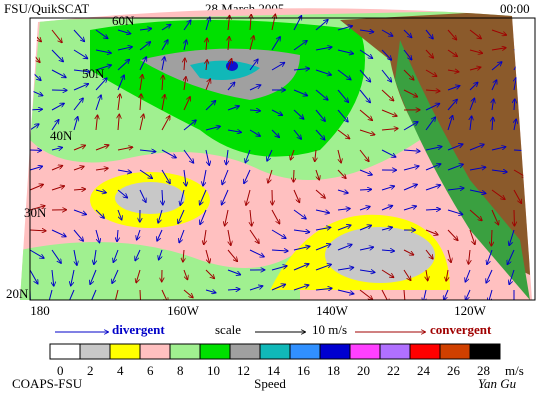 The height and width of the screenshot is (400, 550). Describe the element at coordinates (304, 370) in the screenshot. I see `colorbar-label: 16` at that location.